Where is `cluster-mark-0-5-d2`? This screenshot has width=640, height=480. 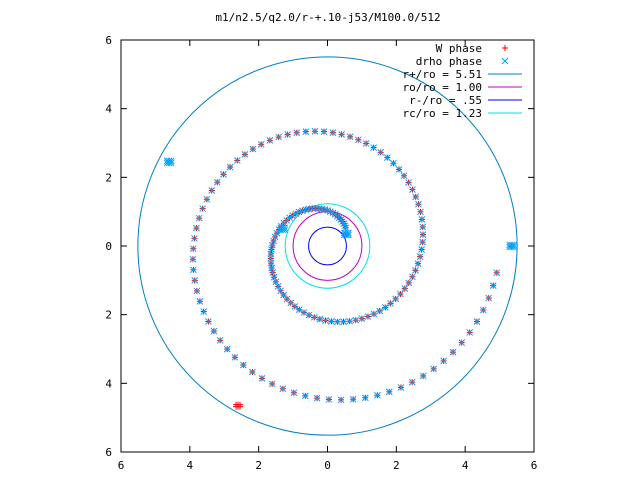
cluster-mark-0-5-d2 is located at coordinates (348, 235).